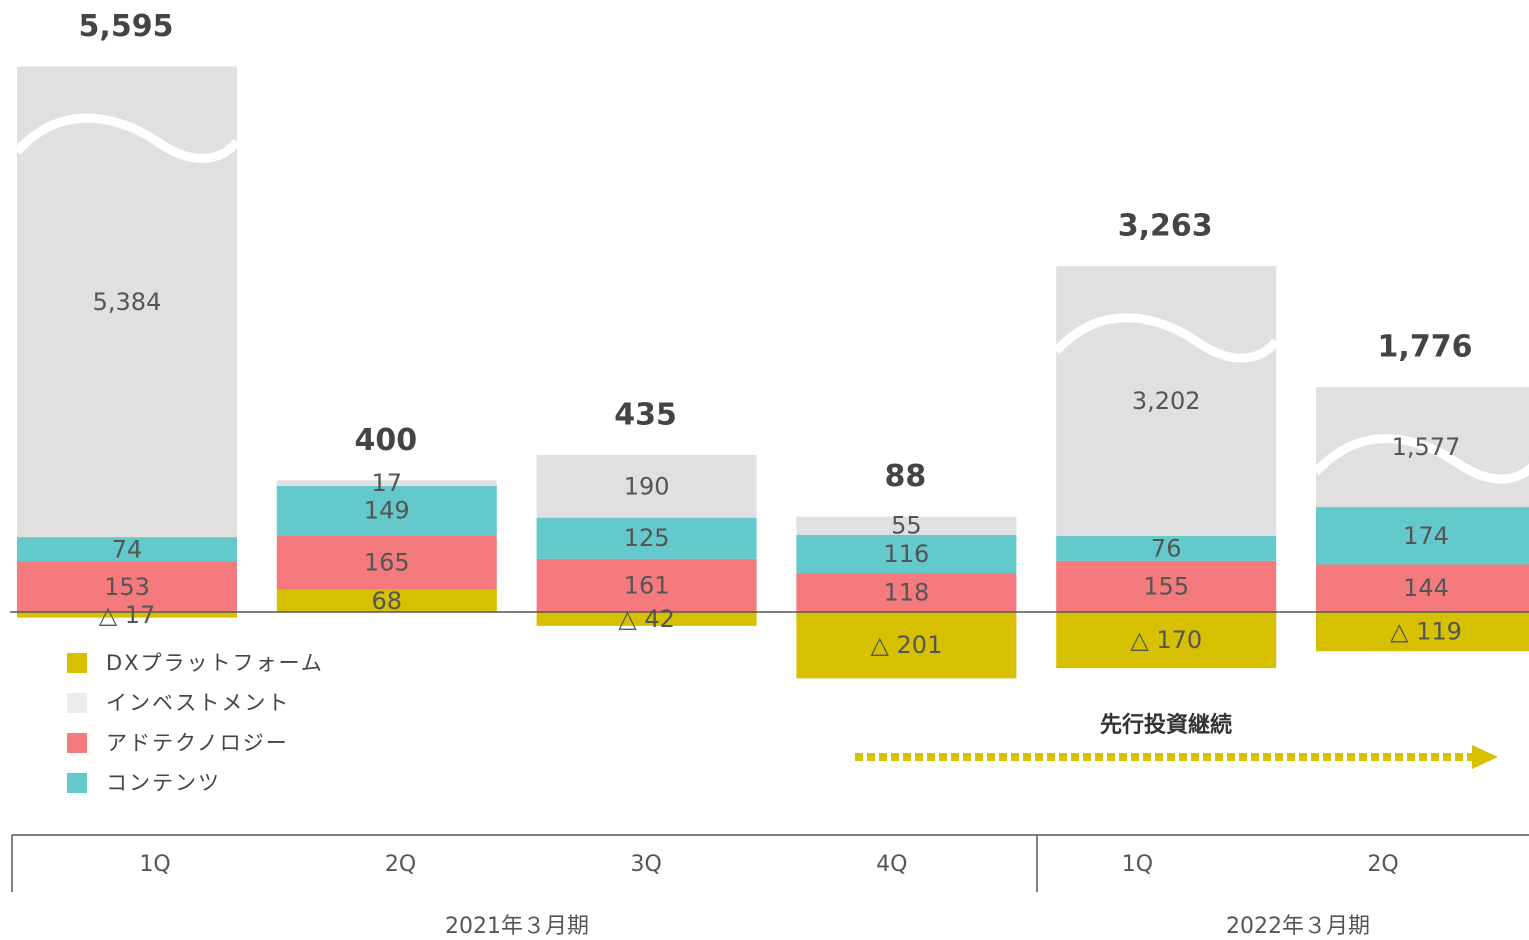 The image size is (1529, 940). Describe the element at coordinates (1426, 447) in the screenshot. I see `segment-label: 1,577` at that location.